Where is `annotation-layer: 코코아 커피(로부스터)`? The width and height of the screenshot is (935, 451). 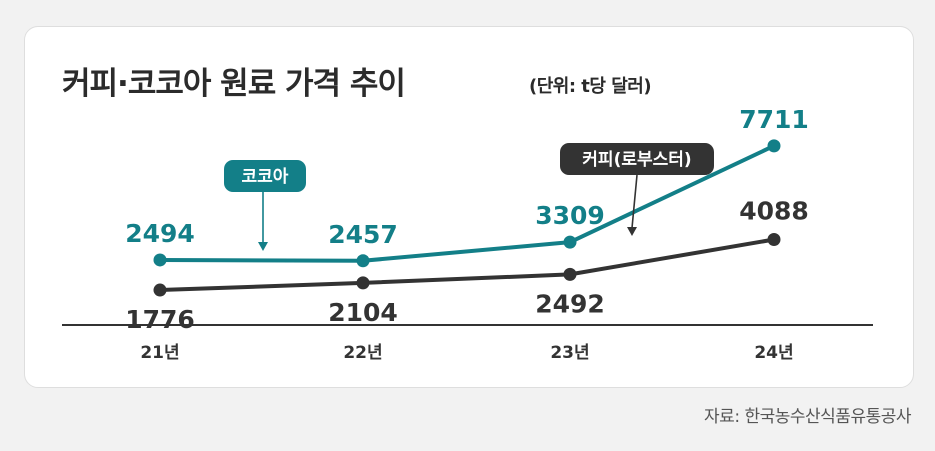
annotation-layer: 코코아 커피(로부스터) is located at coordinates (469, 197).